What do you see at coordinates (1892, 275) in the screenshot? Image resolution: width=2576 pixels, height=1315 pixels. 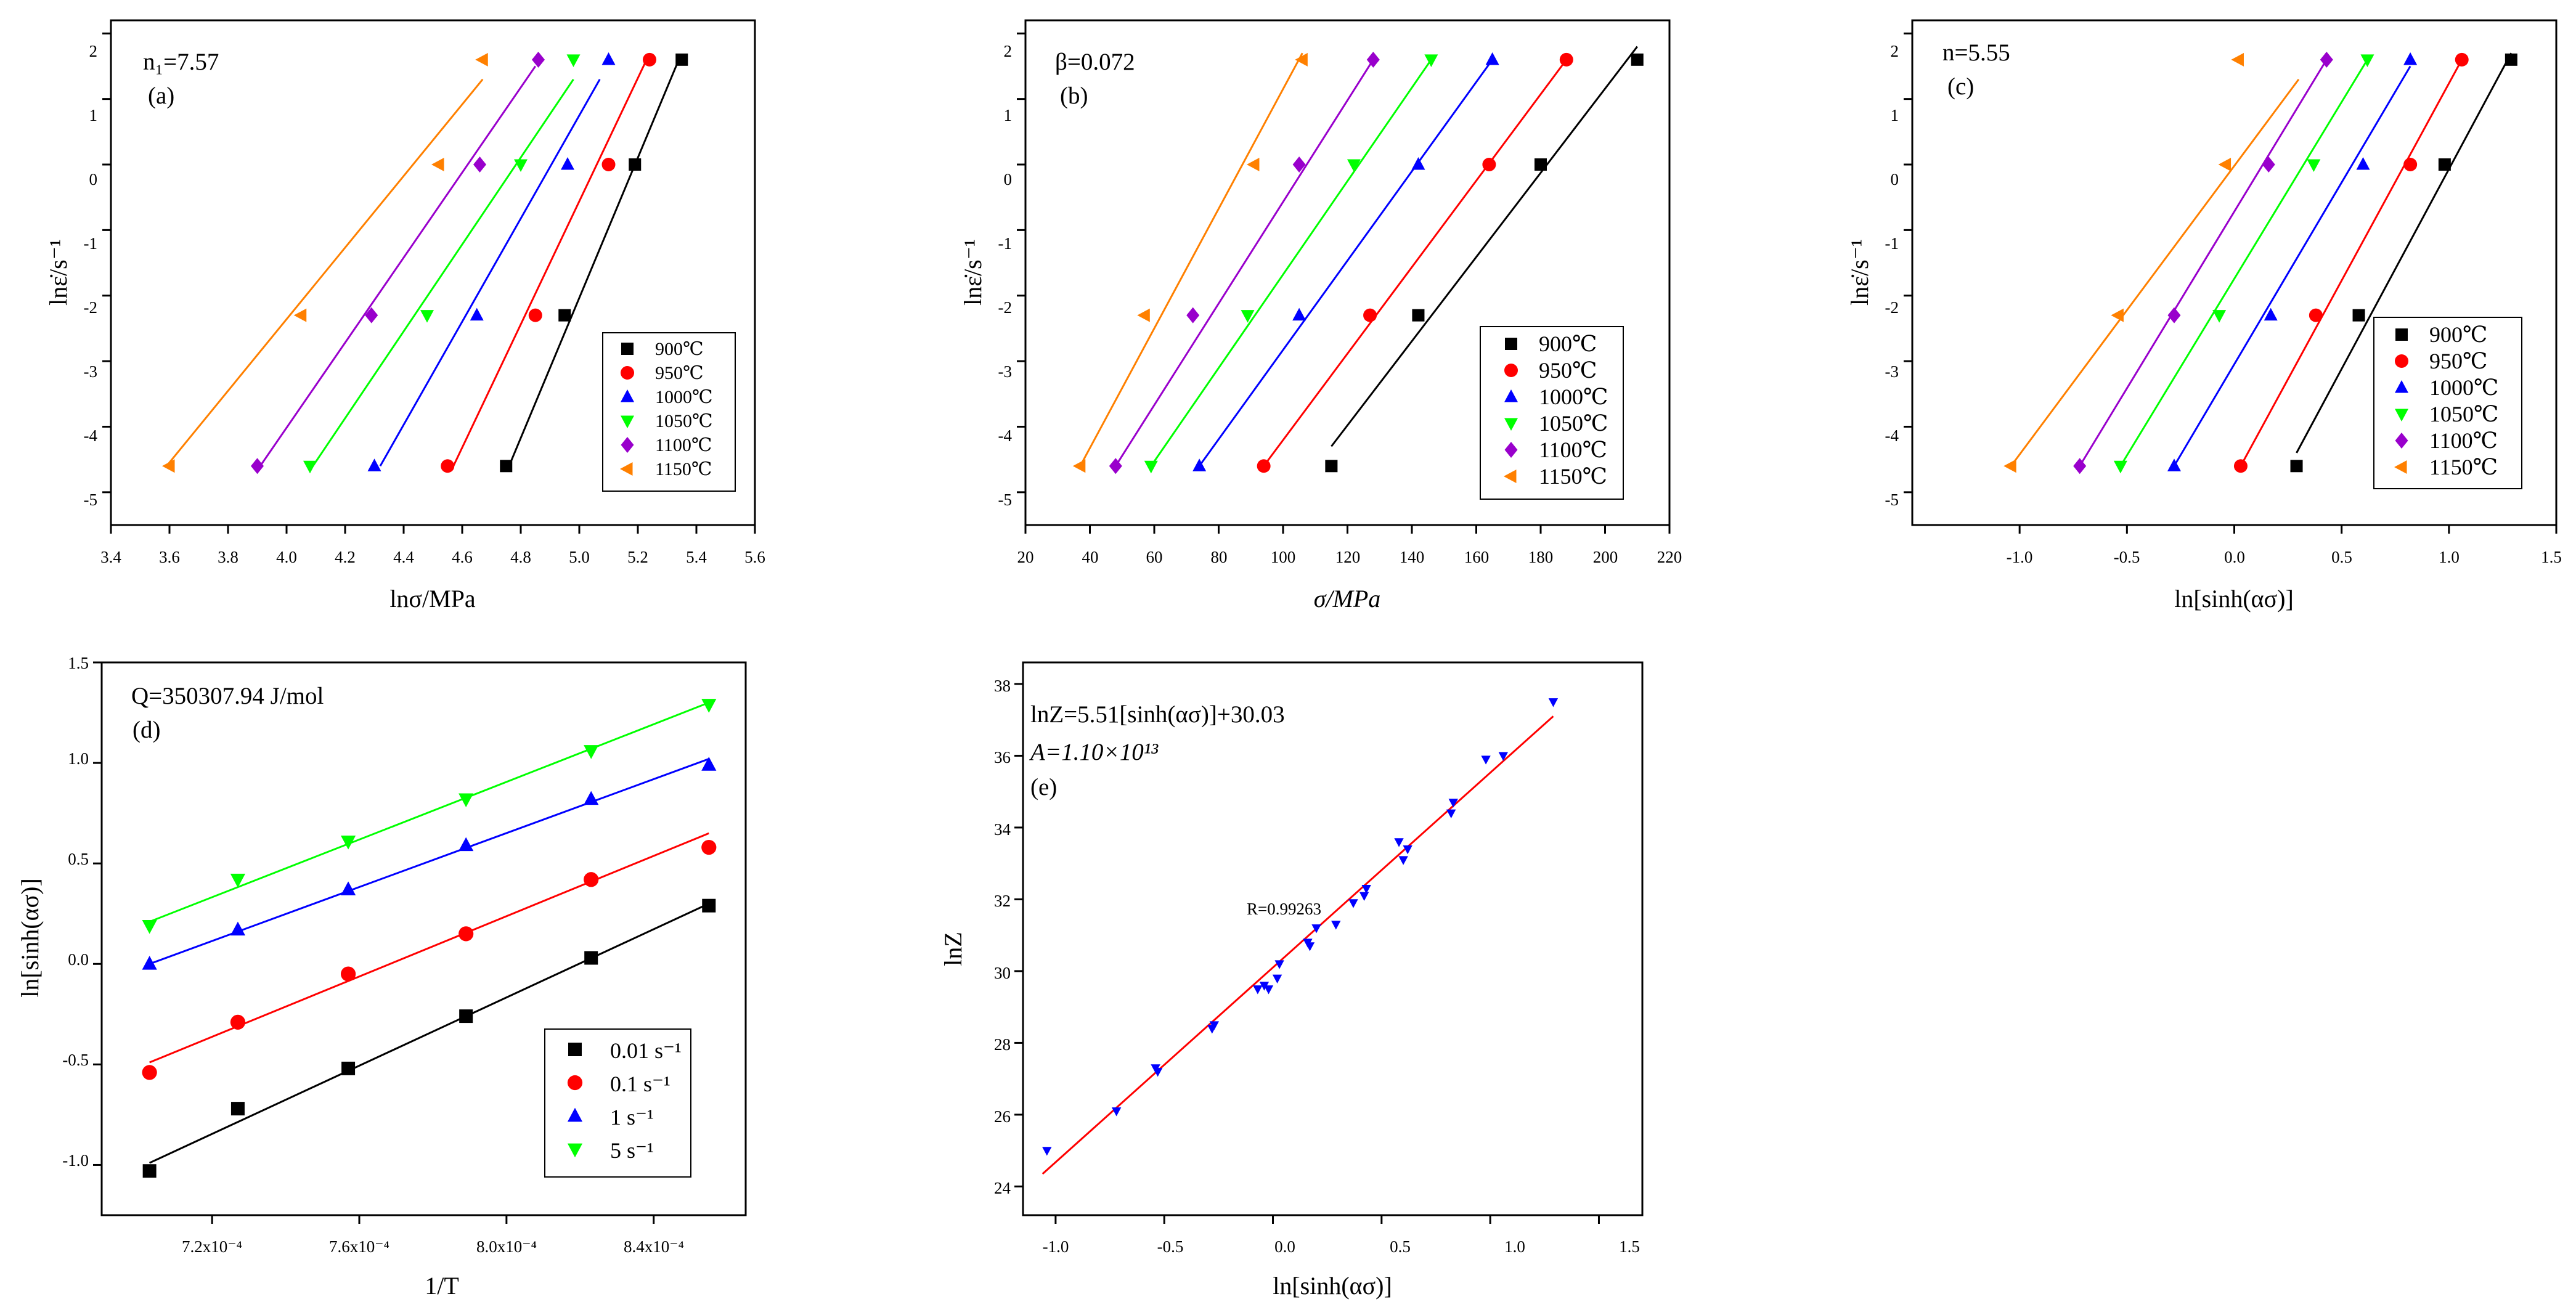 I see `panel-c-y-tick-labels: -5 -4 -3 -2 -1 0 1 2` at bounding box center [1892, 275].